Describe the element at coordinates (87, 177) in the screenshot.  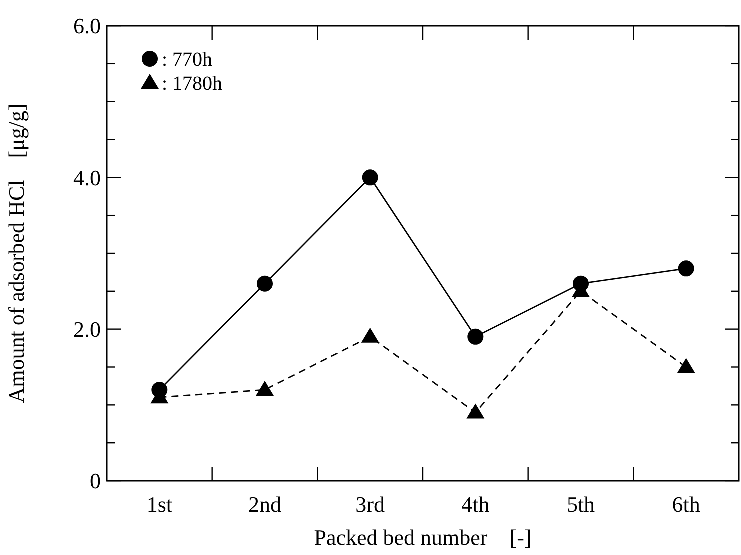
I see `y-tick-label: 4.0` at that location.